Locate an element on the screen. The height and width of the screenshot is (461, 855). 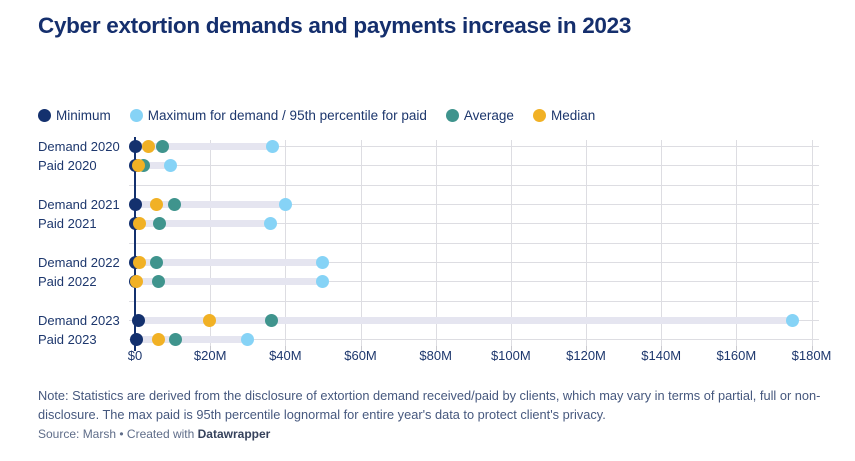
row-label-paid-2022: Paid 2022 is located at coordinates (67, 281).